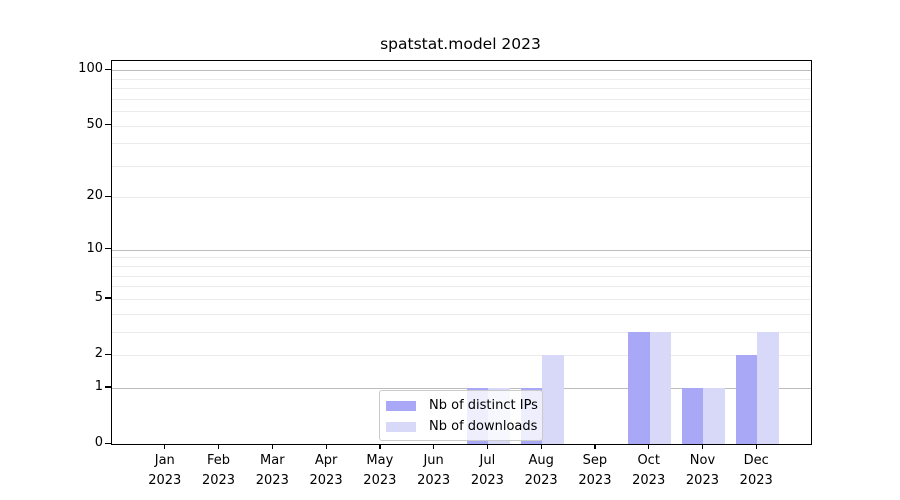 The width and height of the screenshot is (900, 500). I want to click on x-tick-month: May, so click(380, 460).